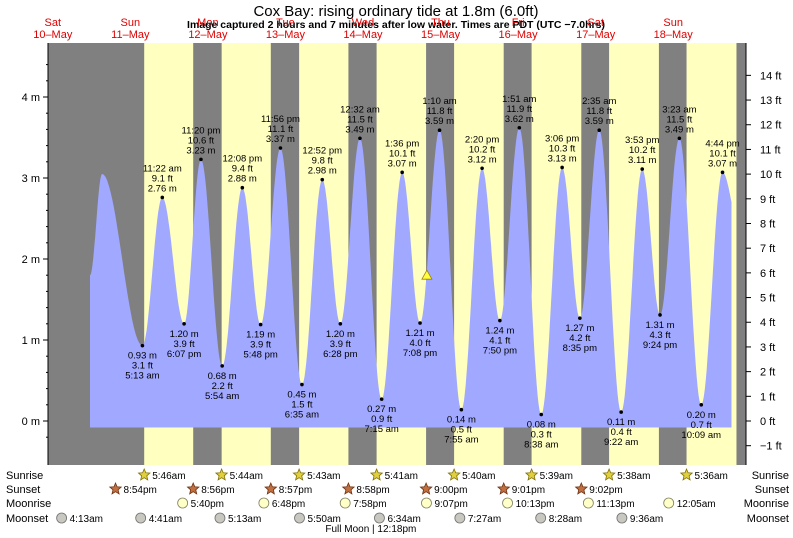  What do you see at coordinates (646, 519) in the screenshot?
I see `moonset-time-label: 9:36am` at bounding box center [646, 519].